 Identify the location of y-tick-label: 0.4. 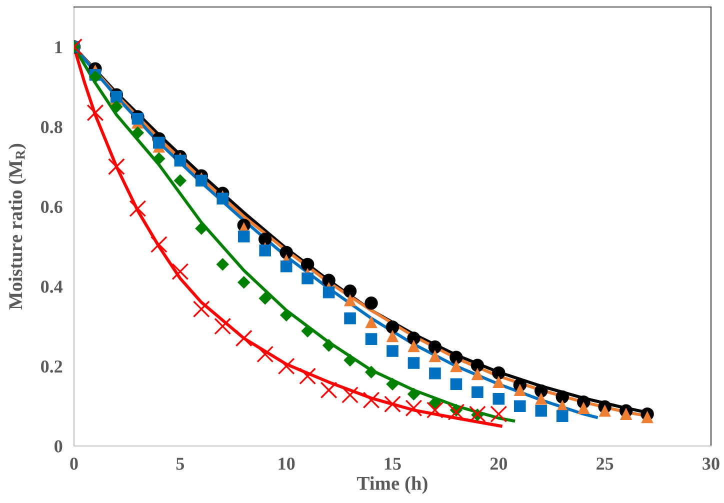
(52, 286).